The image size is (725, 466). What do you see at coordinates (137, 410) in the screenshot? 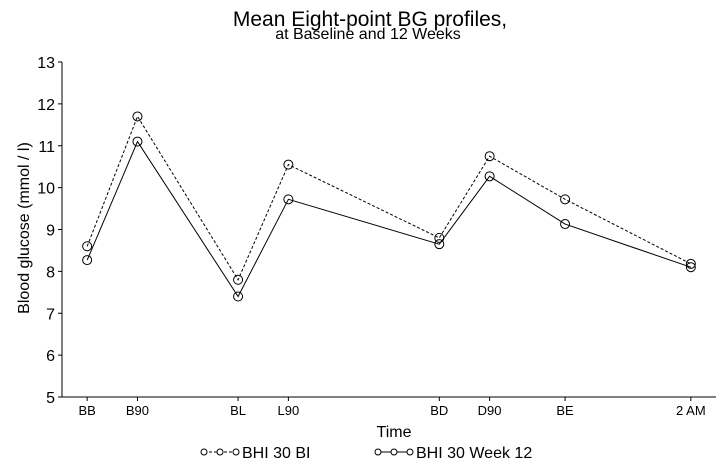
I see `x-tick-label: B90` at bounding box center [137, 410].